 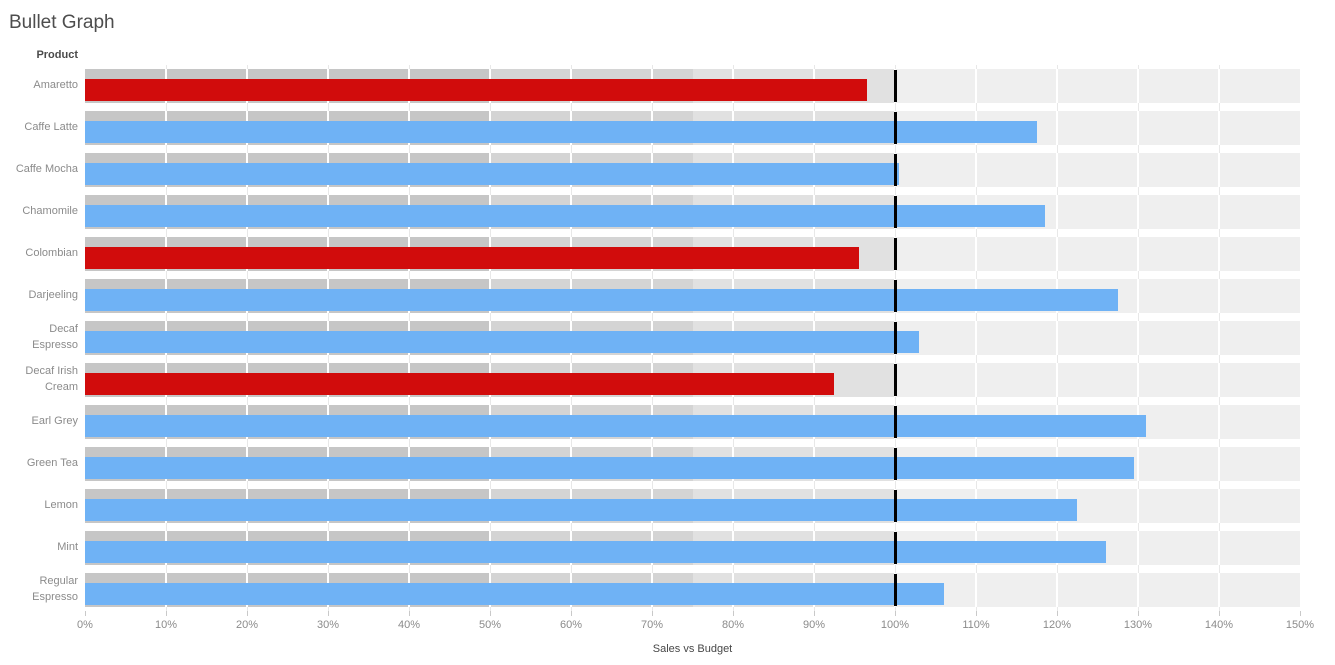 What do you see at coordinates (53, 295) in the screenshot?
I see `category-label: Darjeeling` at bounding box center [53, 295].